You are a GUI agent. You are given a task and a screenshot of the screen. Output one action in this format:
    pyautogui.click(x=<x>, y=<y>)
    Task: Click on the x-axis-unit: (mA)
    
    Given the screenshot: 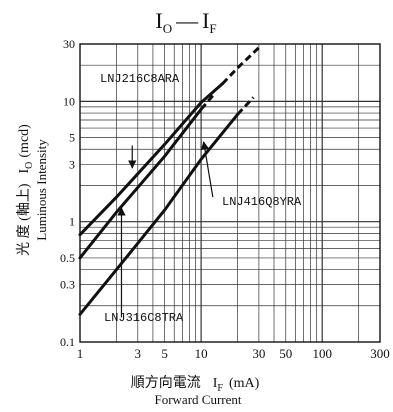 What is the action you would take?
    pyautogui.click(x=244, y=383)
    